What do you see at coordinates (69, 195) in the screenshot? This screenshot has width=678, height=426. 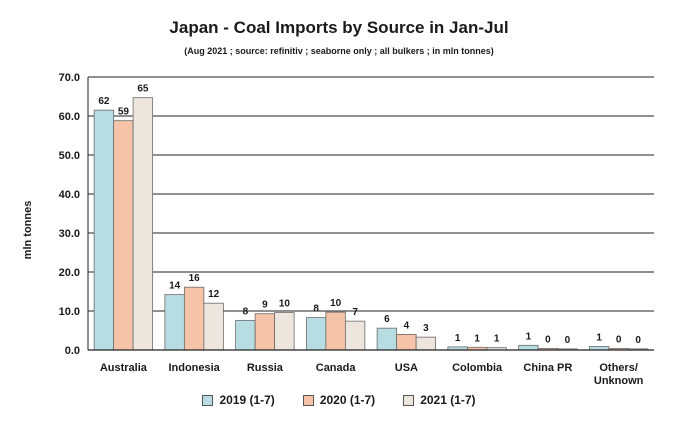 I see `y-tick-label: 40.0` at bounding box center [69, 195].